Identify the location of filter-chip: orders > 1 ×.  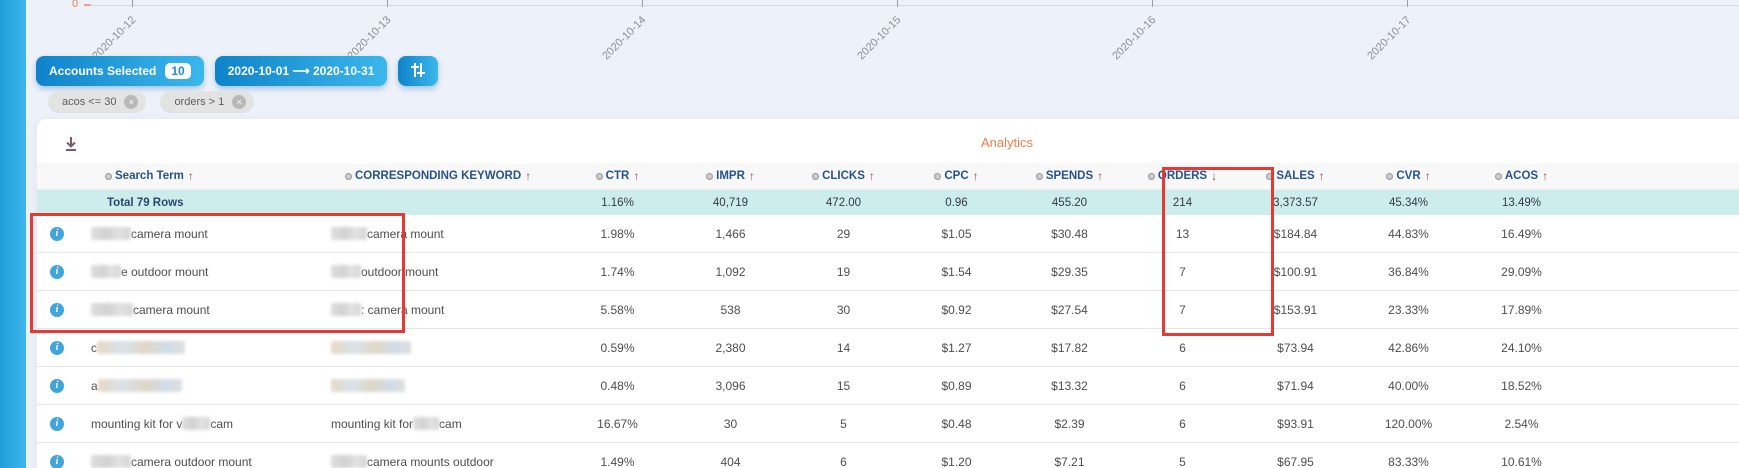
(207, 102).